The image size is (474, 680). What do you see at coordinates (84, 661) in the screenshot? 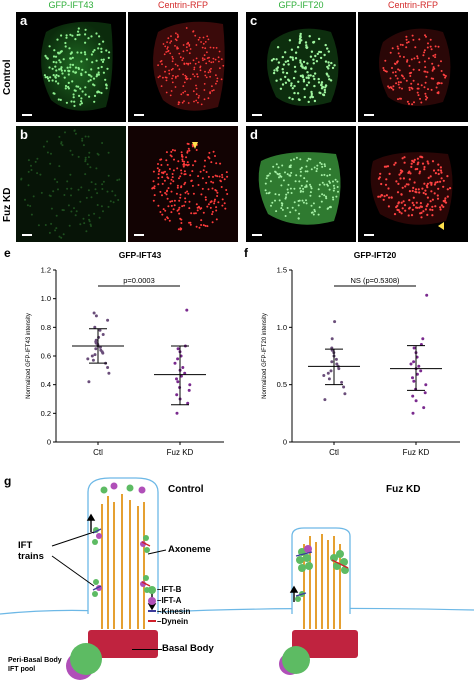
I see `control-ift-pool` at bounding box center [84, 661].